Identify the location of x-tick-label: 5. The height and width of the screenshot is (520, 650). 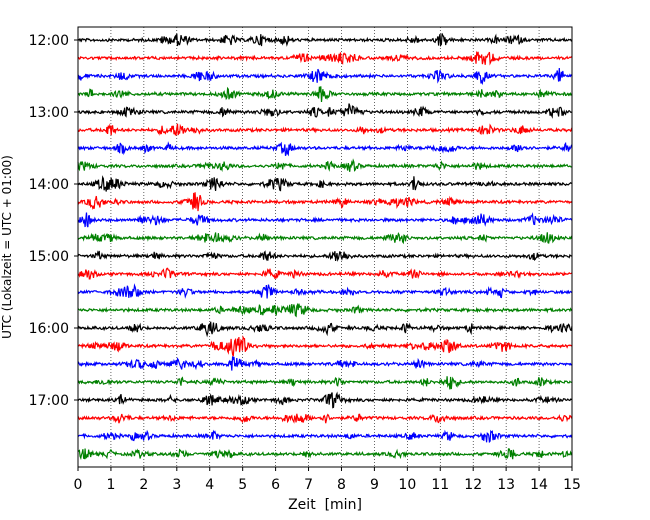
(242, 485).